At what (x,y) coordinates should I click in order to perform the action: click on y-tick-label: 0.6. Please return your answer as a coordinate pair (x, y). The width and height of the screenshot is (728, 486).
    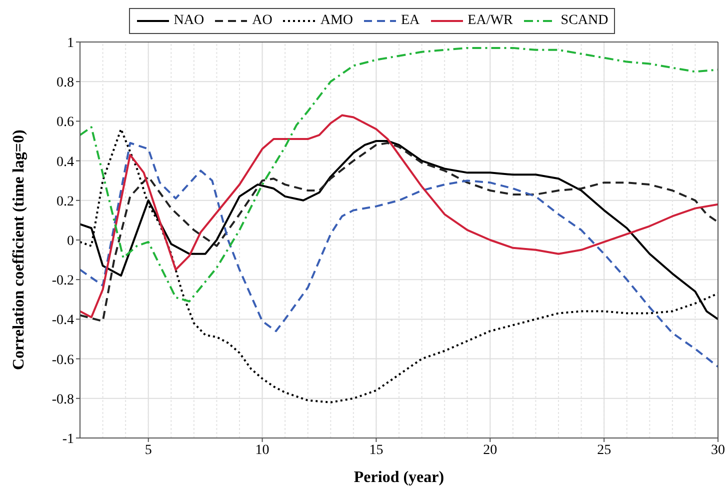
    Looking at the image, I should click on (65, 122).